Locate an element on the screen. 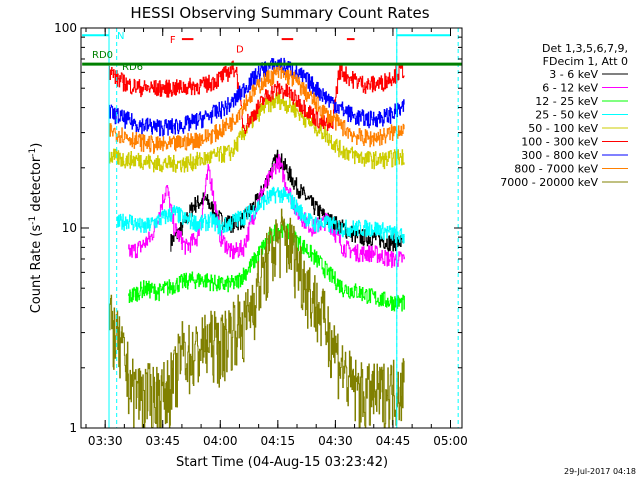  rd0-label: RD0 is located at coordinates (102, 55).